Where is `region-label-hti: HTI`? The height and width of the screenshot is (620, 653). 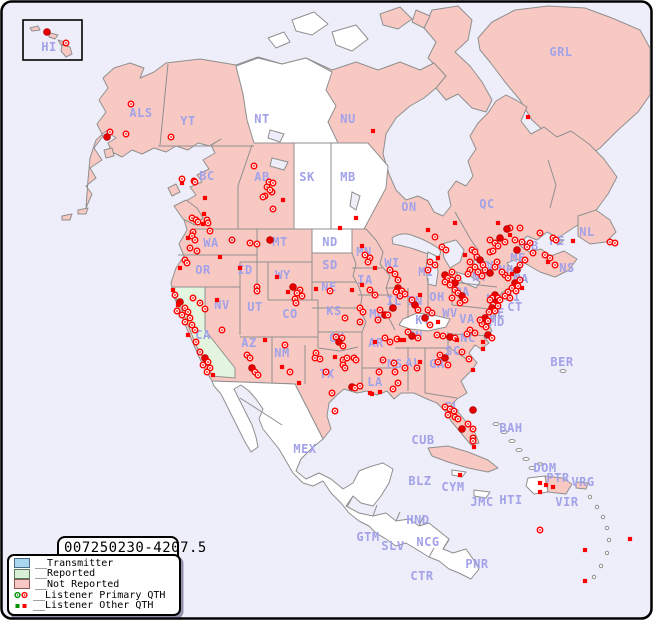 region-label-hti: HTI is located at coordinates (510, 500).